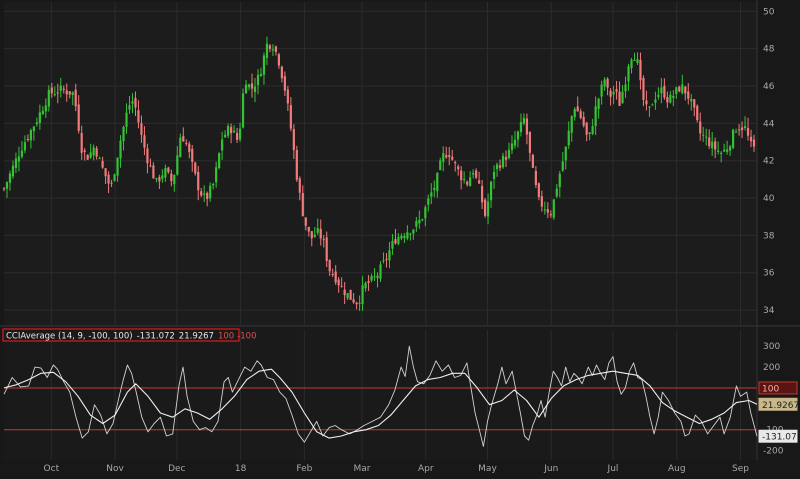 The width and height of the screenshot is (800, 479). I want to click on indicator-value-label-text: -131.07, so click(779, 438).